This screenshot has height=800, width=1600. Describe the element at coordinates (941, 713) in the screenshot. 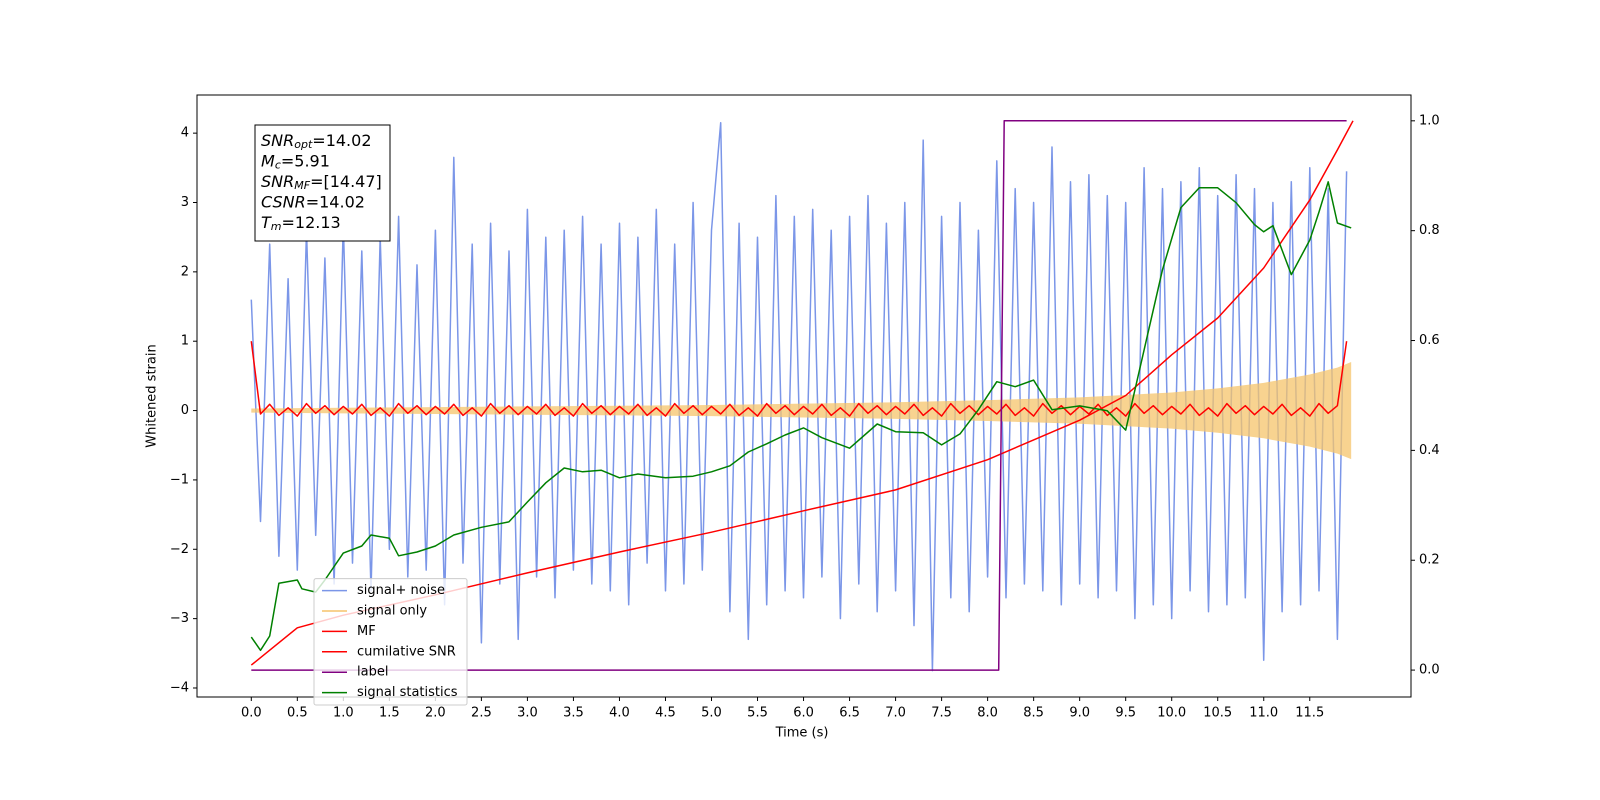

I see `x-tick-label: 7.5` at that location.